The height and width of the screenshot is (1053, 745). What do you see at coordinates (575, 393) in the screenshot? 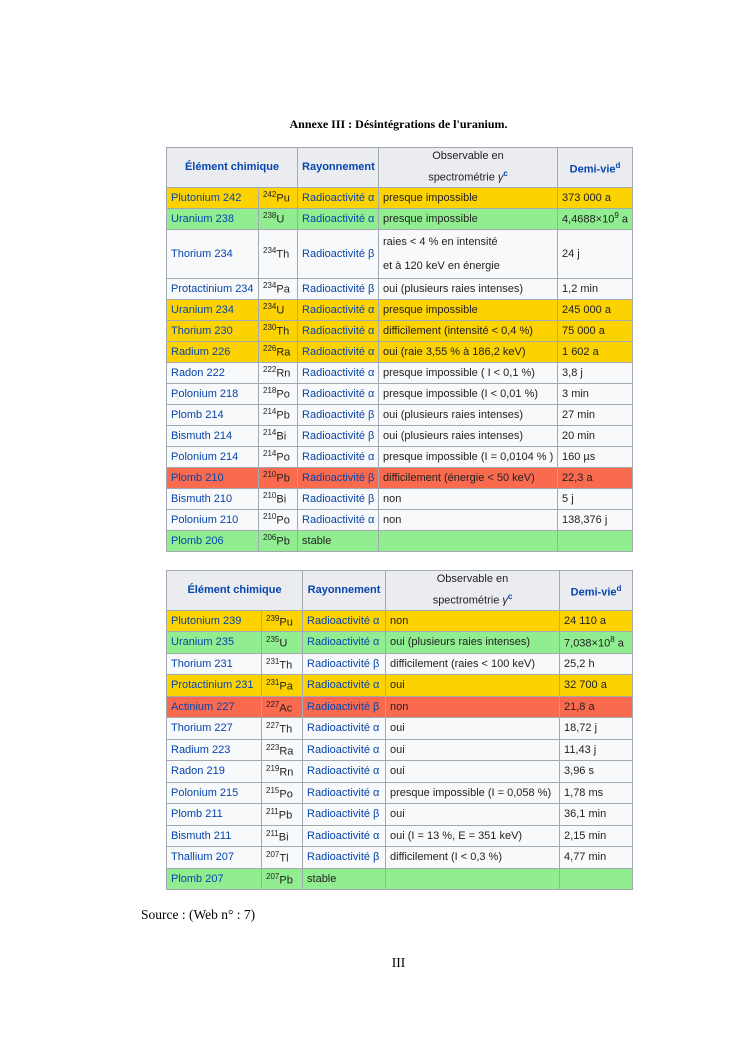
I see `half-life: 3 min` at bounding box center [575, 393].